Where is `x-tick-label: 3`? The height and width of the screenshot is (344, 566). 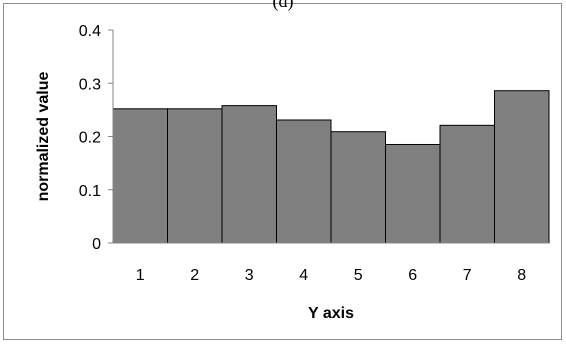 x-tick-label: 3 is located at coordinates (249, 275).